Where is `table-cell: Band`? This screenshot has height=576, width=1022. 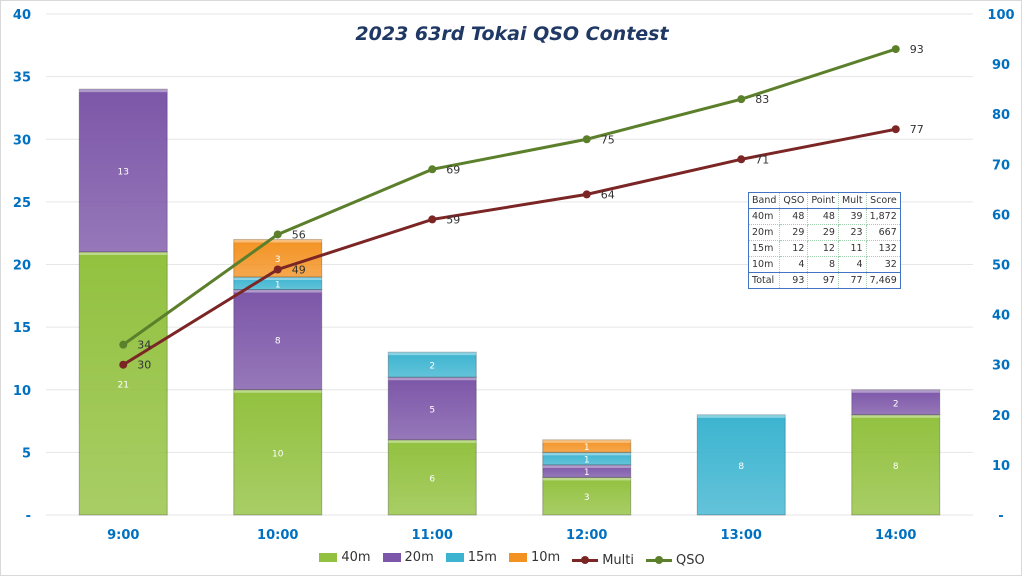
table-cell: Band is located at coordinates (764, 200).